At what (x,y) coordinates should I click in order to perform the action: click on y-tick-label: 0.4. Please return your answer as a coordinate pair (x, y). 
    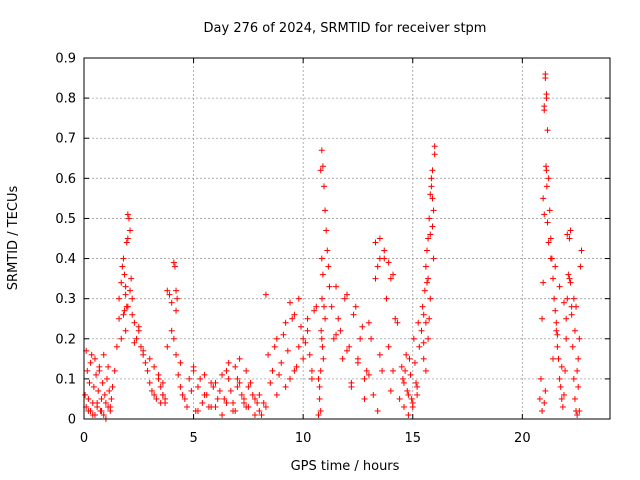
    Looking at the image, I should click on (65, 259).